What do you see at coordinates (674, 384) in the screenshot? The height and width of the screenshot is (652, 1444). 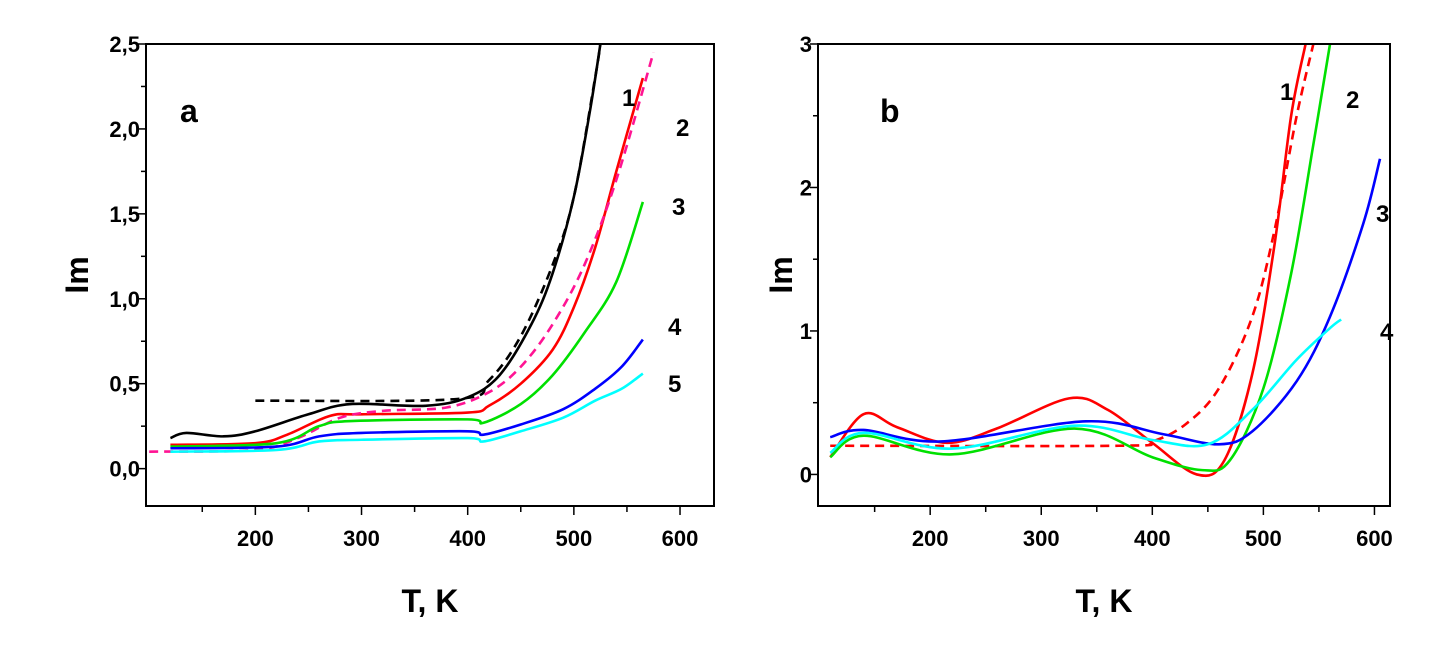 I see `curve-number-label: 5` at bounding box center [674, 384].